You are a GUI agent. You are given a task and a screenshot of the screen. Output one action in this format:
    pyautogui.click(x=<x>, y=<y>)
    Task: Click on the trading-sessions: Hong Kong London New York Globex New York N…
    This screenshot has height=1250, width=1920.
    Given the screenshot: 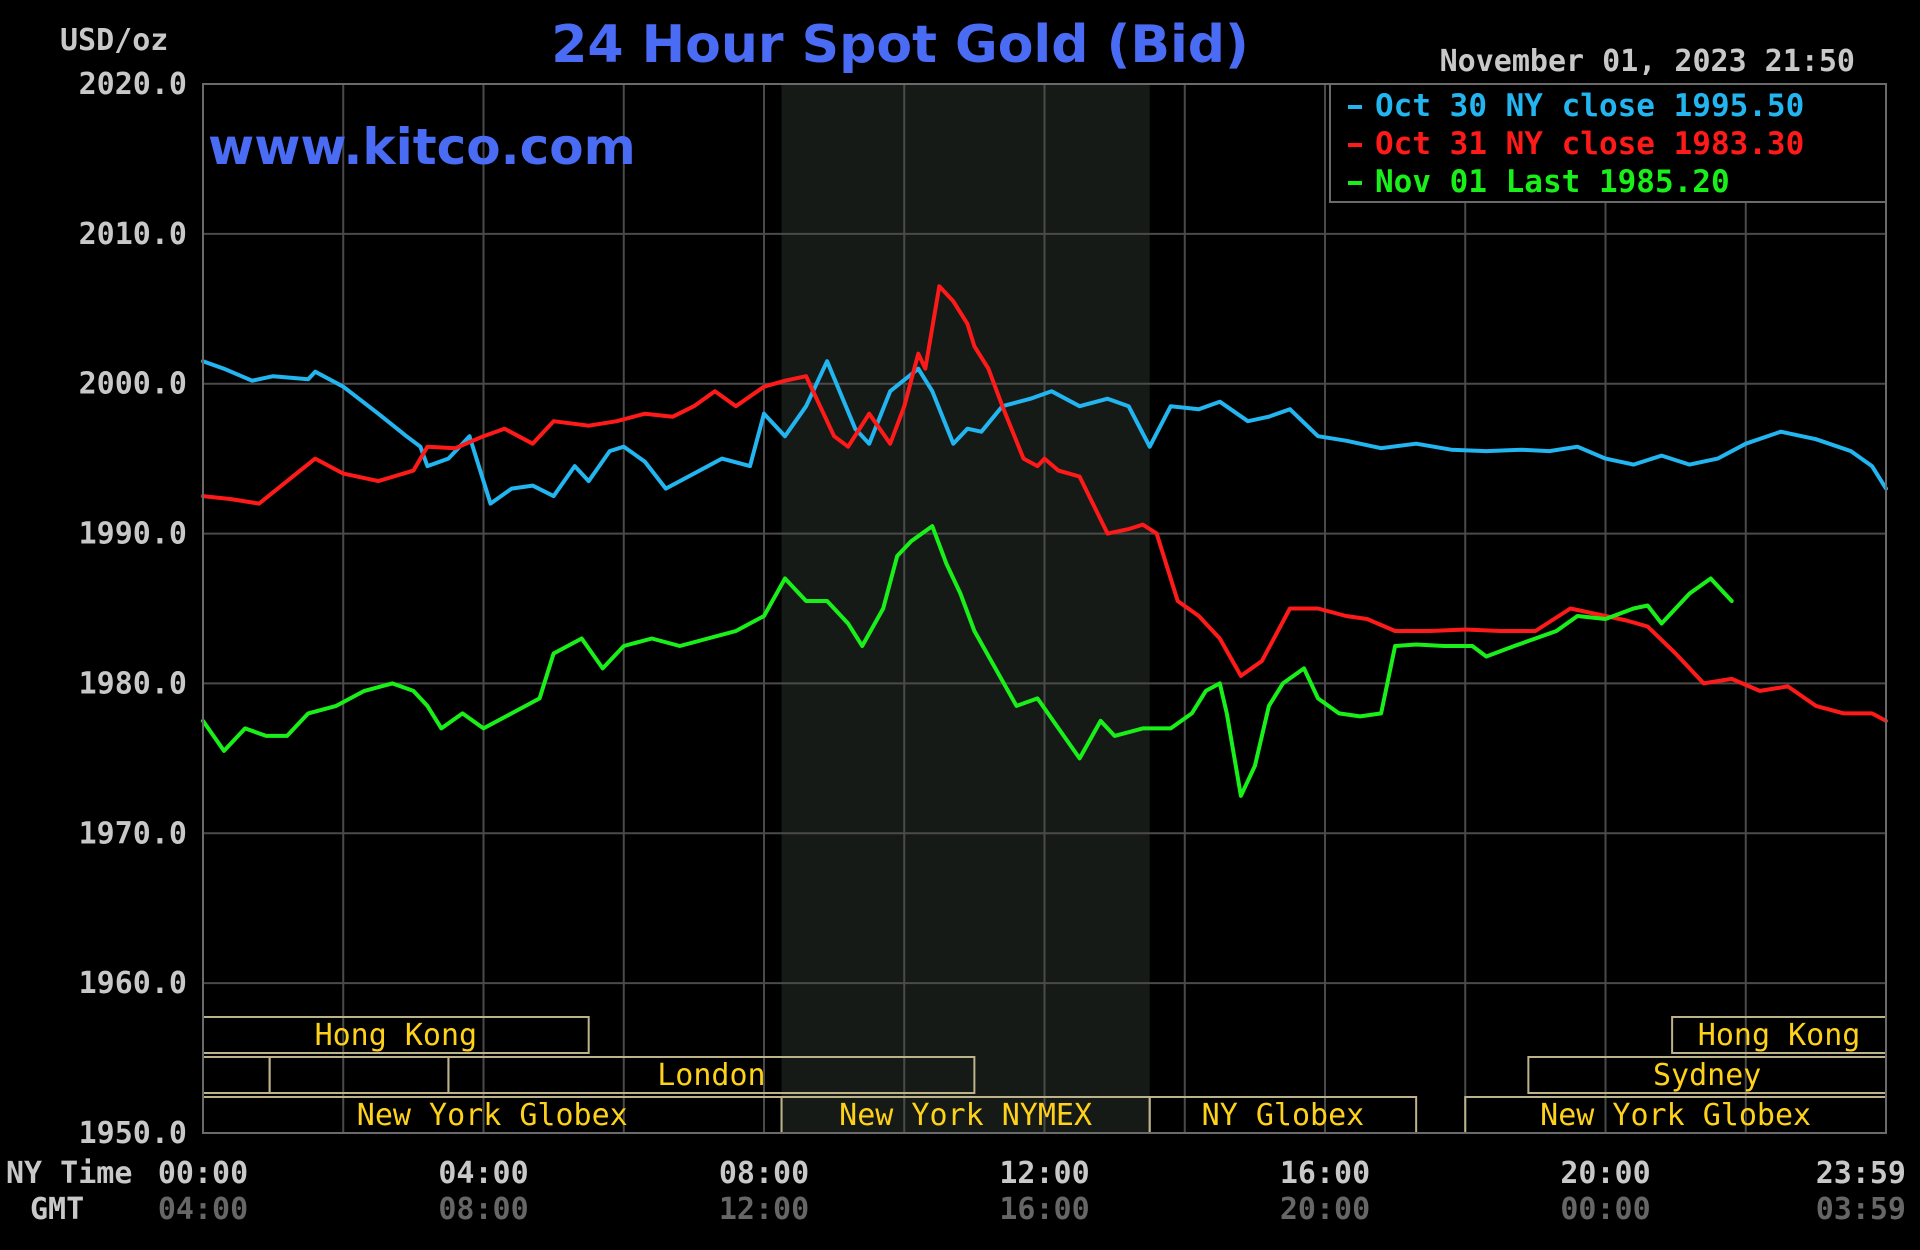 What is the action you would take?
    pyautogui.click(x=1045, y=1075)
    